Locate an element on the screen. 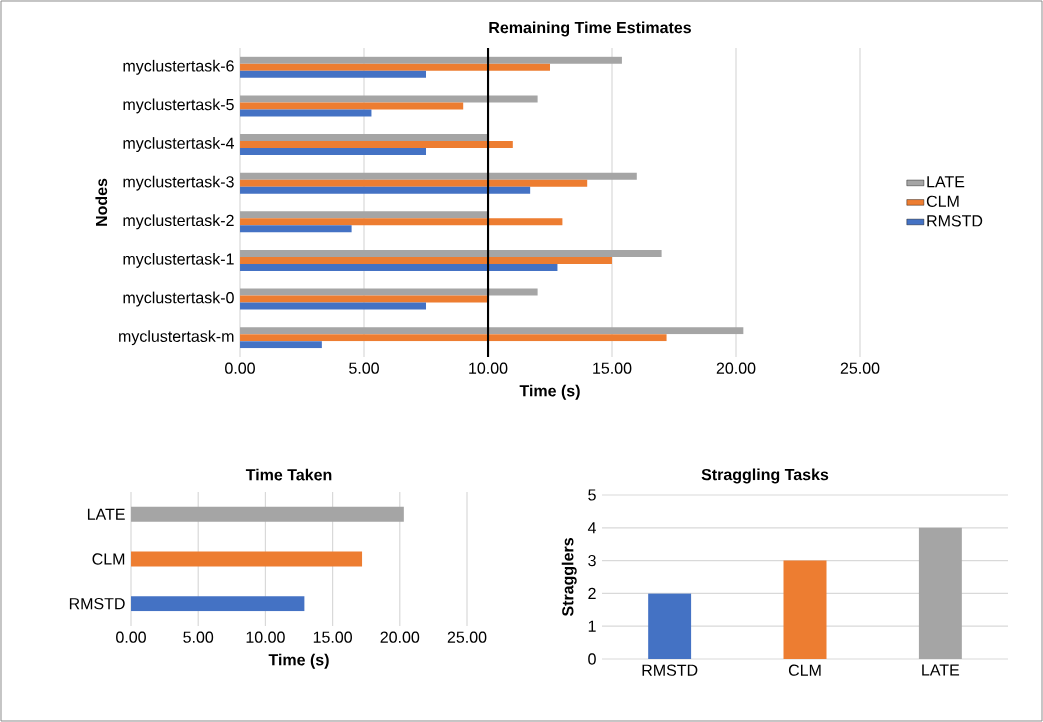  legend-label: CLM is located at coordinates (942, 201).